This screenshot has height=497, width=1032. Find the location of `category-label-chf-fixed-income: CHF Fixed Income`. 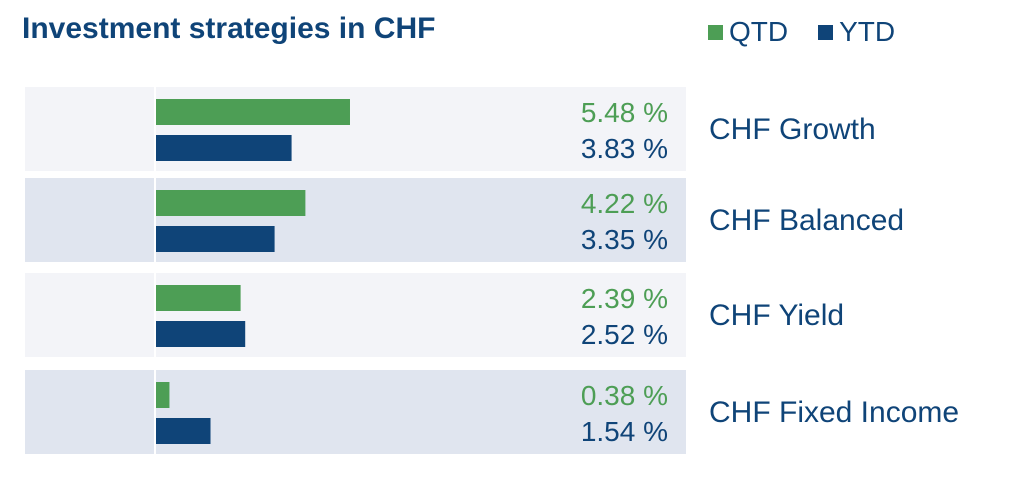

category-label-chf-fixed-income: CHF Fixed Income is located at coordinates (834, 412).